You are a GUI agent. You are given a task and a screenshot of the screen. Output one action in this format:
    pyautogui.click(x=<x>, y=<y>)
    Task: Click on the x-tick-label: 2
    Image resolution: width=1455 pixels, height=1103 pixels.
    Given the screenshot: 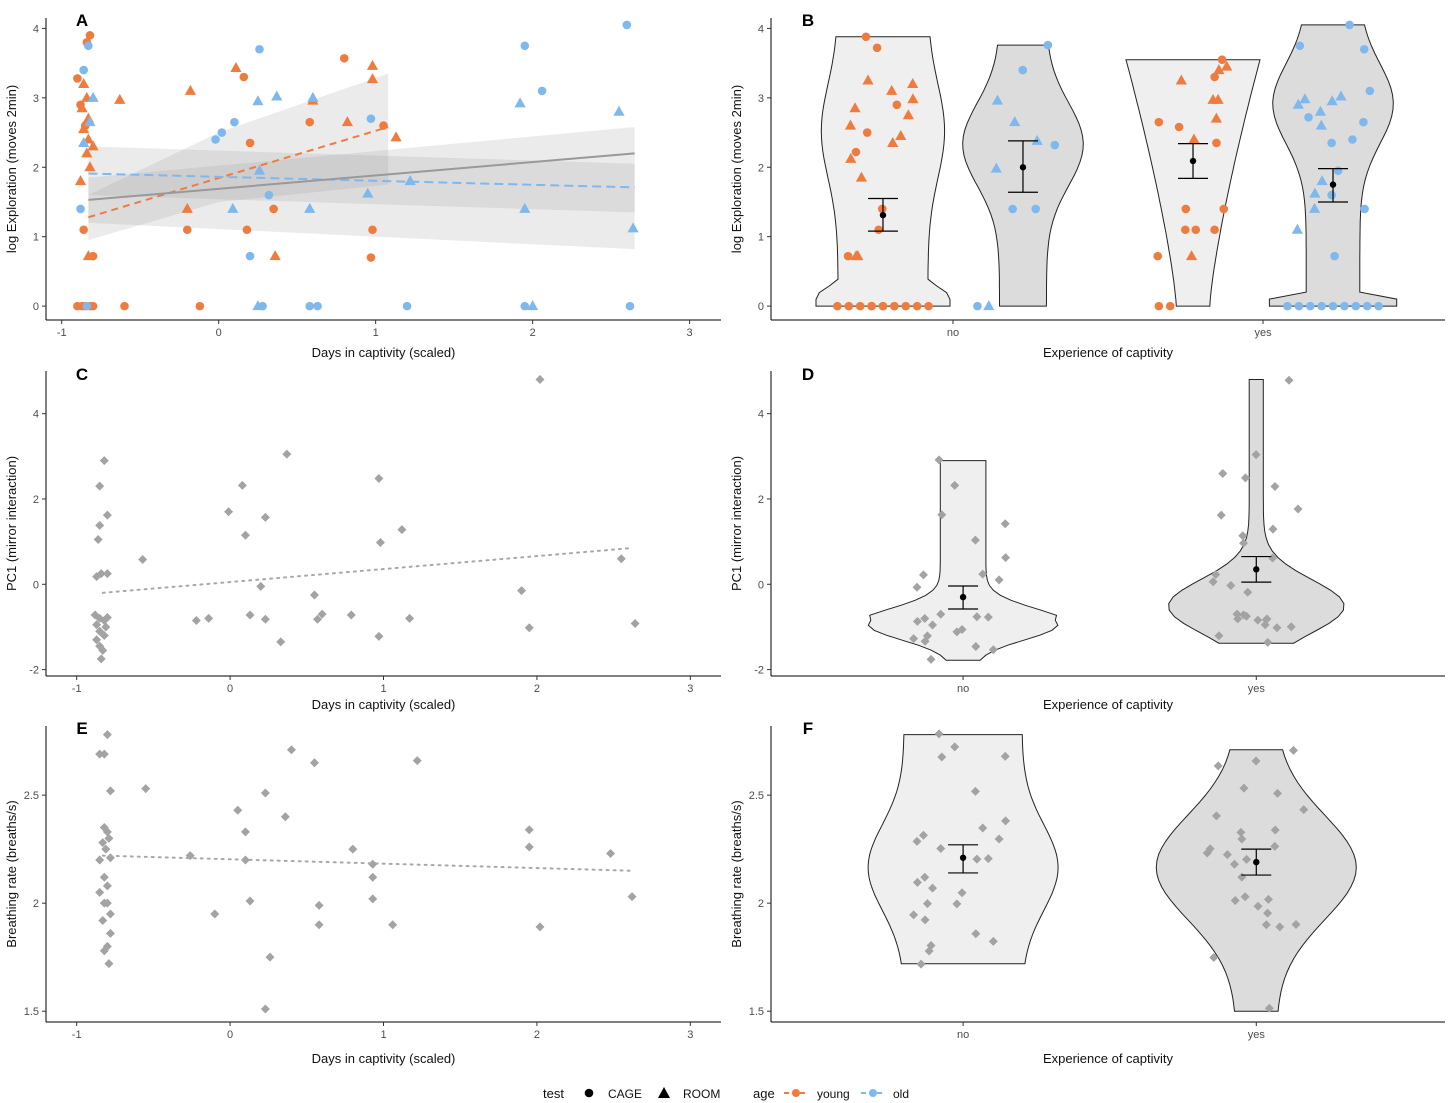 What is the action you would take?
    pyautogui.click(x=533, y=333)
    